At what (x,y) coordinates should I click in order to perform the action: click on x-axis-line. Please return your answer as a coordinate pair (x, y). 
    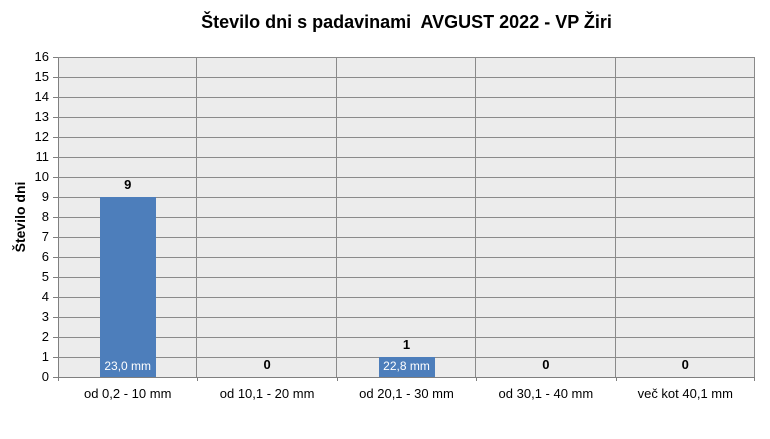
    Looking at the image, I should click on (406, 377).